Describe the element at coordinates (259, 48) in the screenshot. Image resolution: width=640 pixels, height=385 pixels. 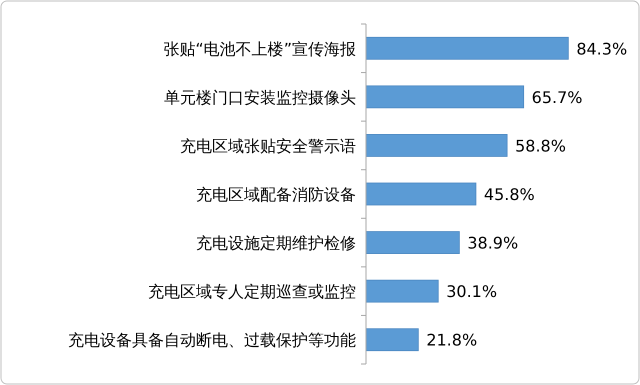
I see `y-tick-label: 张贴“电池不上楼”宣传海报` at that location.